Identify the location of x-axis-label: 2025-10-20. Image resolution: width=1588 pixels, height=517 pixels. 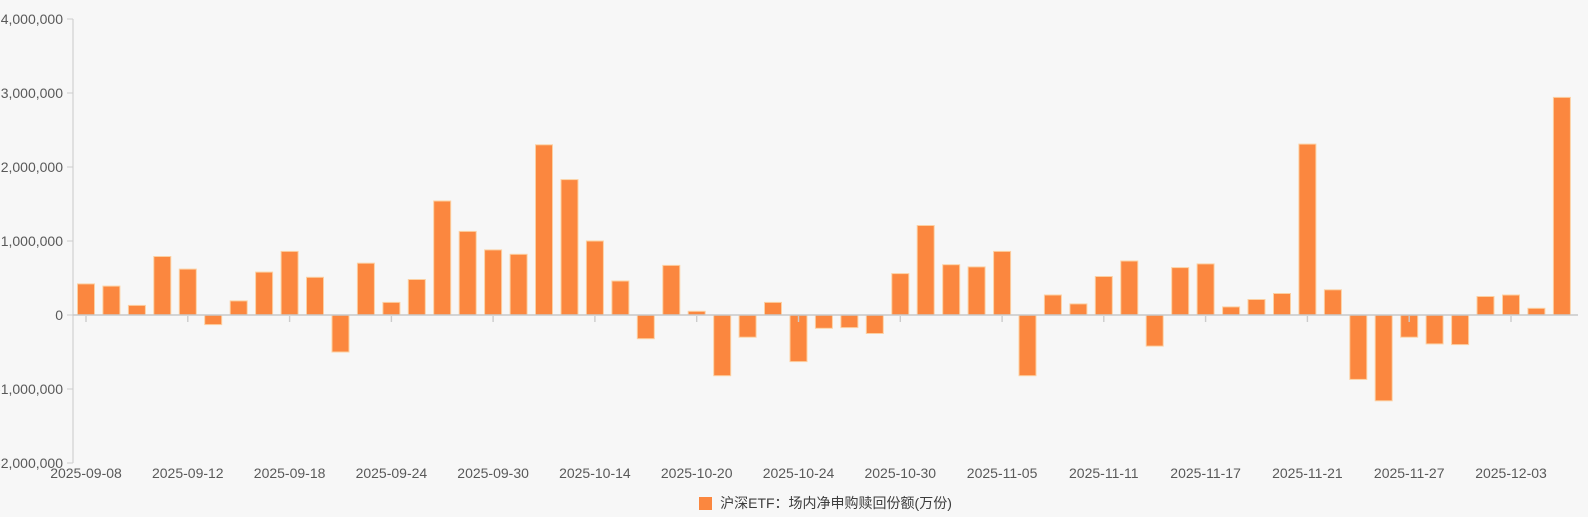
(697, 473).